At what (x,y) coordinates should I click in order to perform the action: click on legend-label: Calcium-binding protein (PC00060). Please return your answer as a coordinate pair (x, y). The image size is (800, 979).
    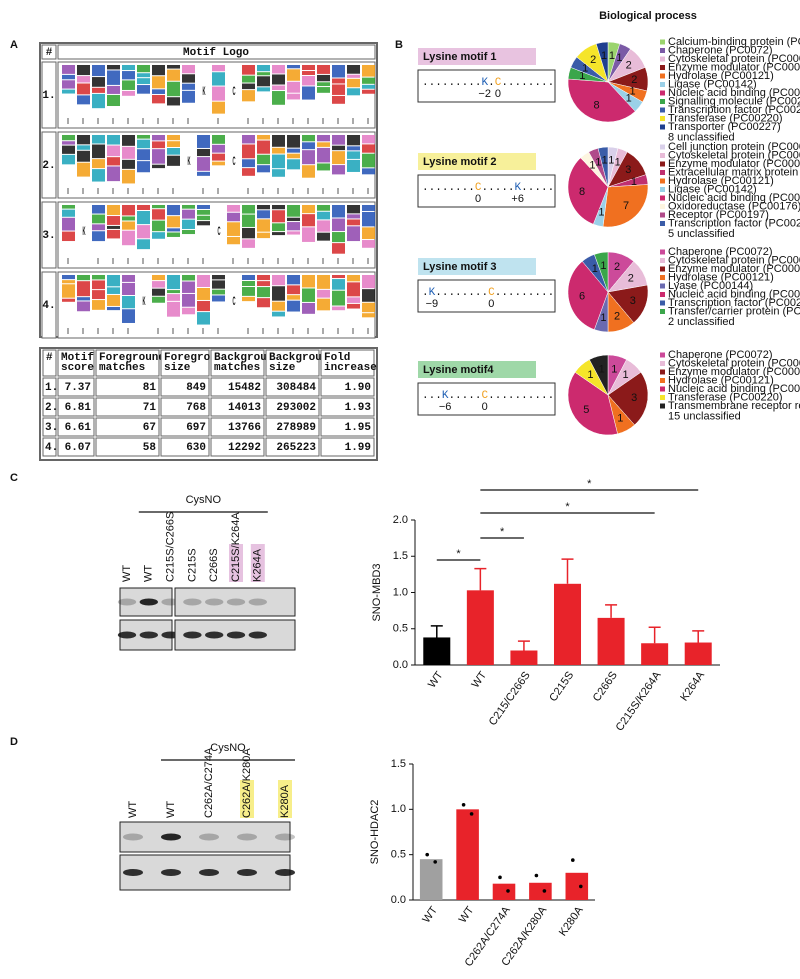
    Looking at the image, I should click on (734, 42).